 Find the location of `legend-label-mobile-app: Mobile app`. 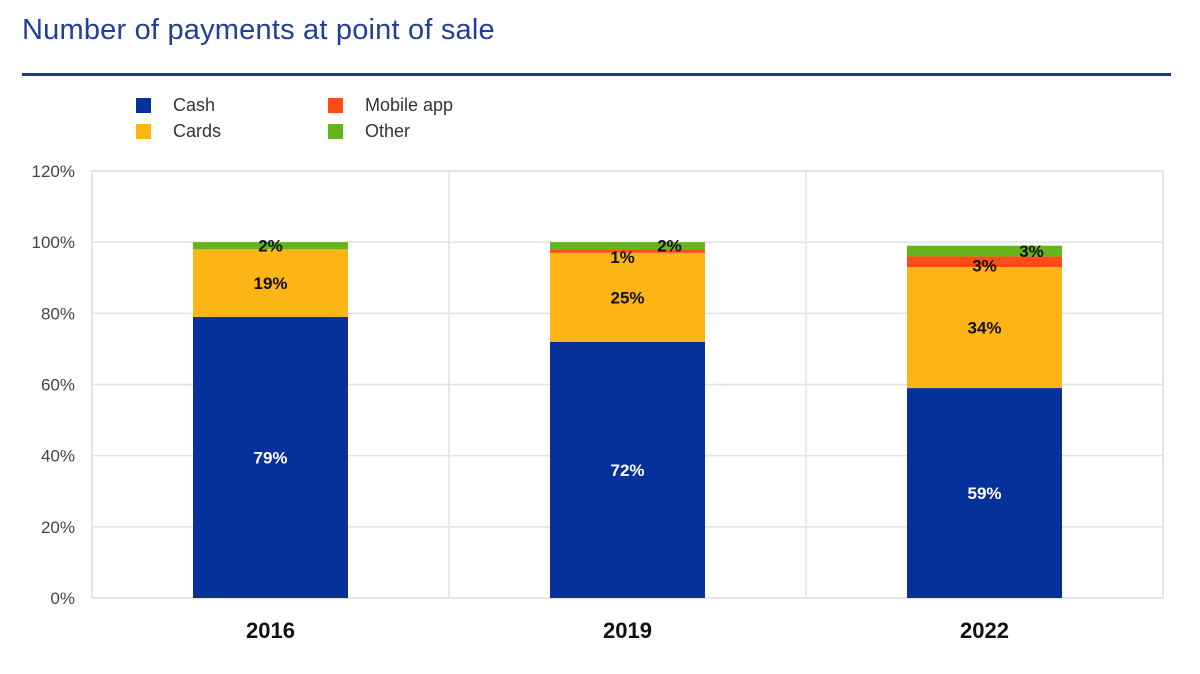

legend-label-mobile-app: Mobile app is located at coordinates (409, 105).